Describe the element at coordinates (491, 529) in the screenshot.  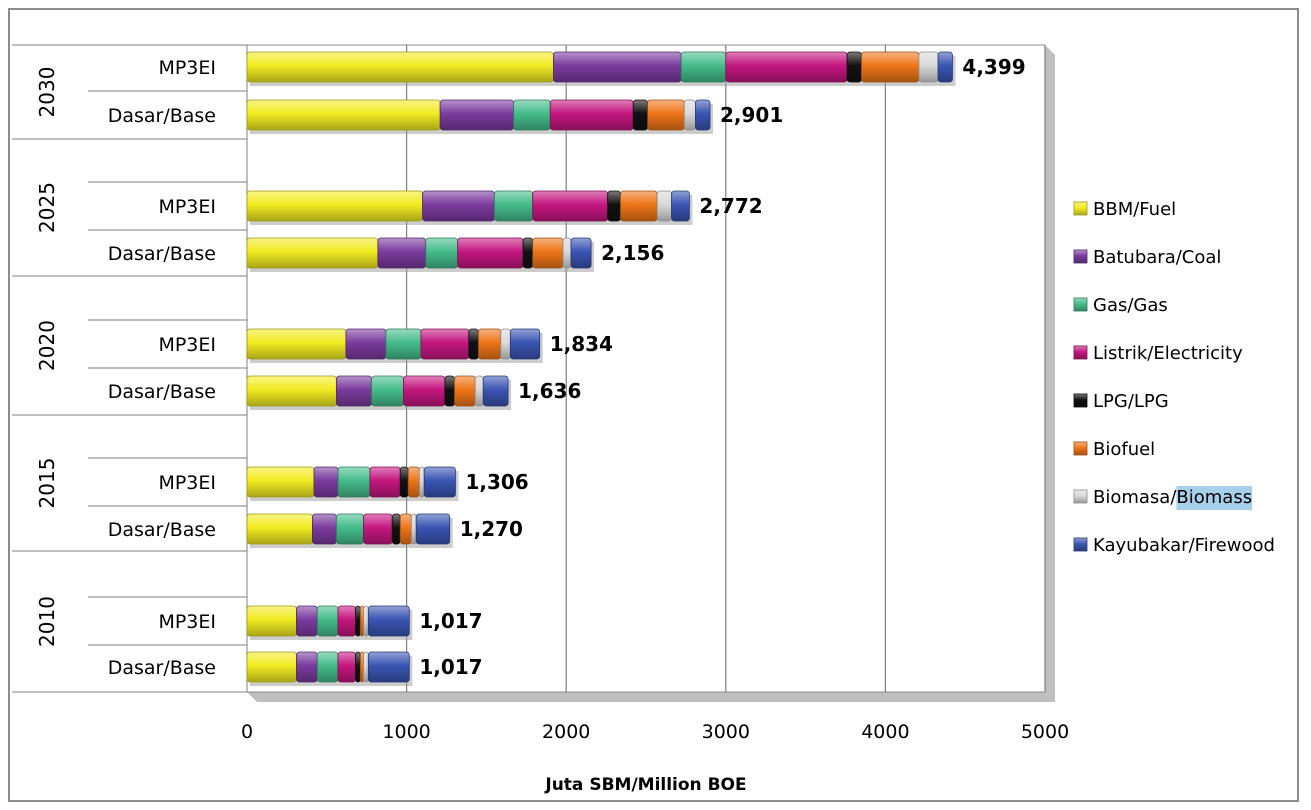
I see `total-label: 1,270` at that location.